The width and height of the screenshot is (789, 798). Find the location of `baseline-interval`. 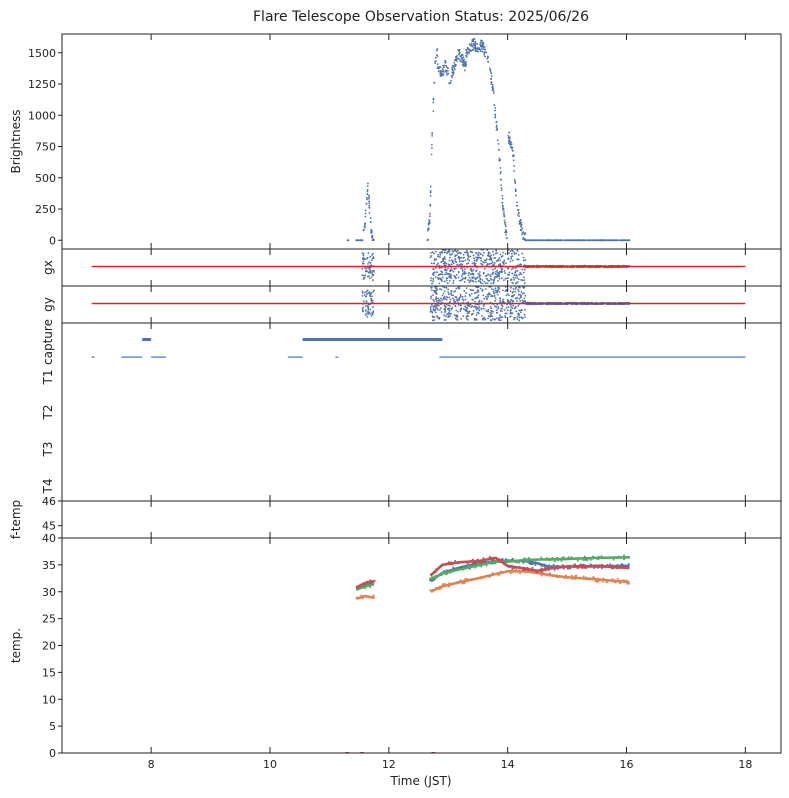

baseline-interval is located at coordinates (158, 357).